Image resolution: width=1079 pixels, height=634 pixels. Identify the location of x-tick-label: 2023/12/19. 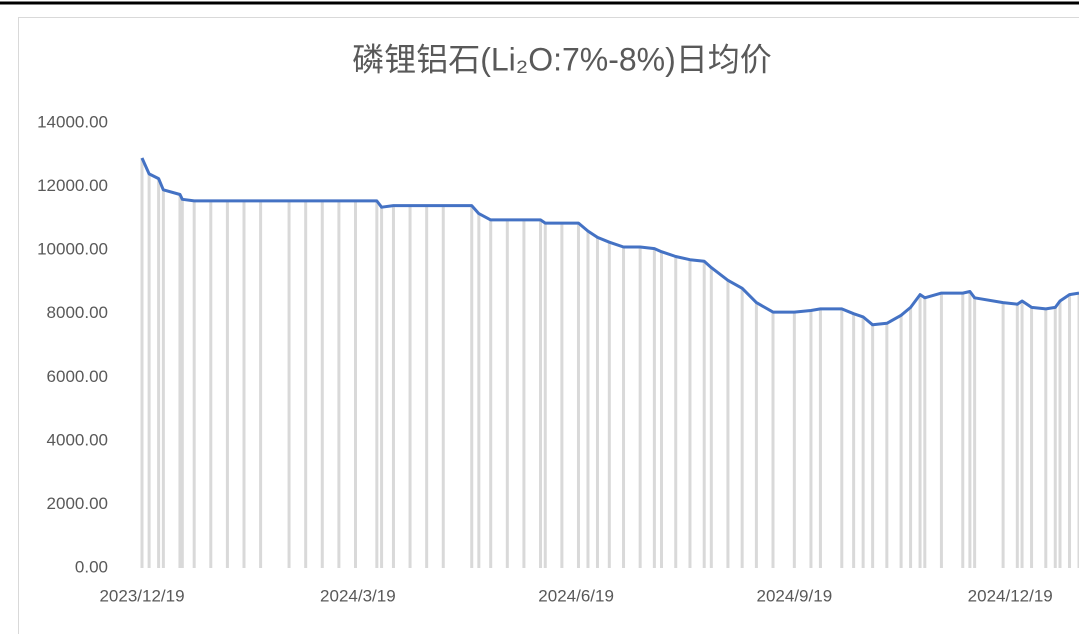
(141, 595).